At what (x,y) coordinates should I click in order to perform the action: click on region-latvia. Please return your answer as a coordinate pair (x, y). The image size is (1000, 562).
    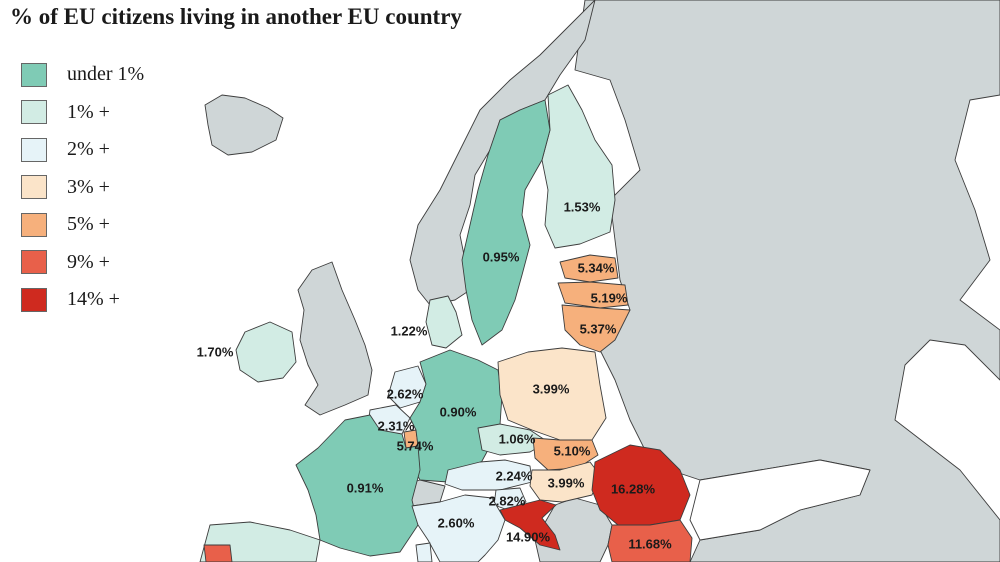
    Looking at the image, I should click on (593, 295).